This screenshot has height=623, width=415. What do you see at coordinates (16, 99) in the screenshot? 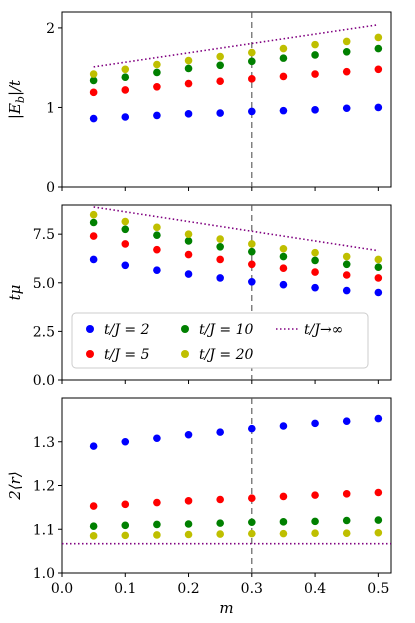
I see `panel-1-ylabel: |Eb|/t` at bounding box center [16, 99].